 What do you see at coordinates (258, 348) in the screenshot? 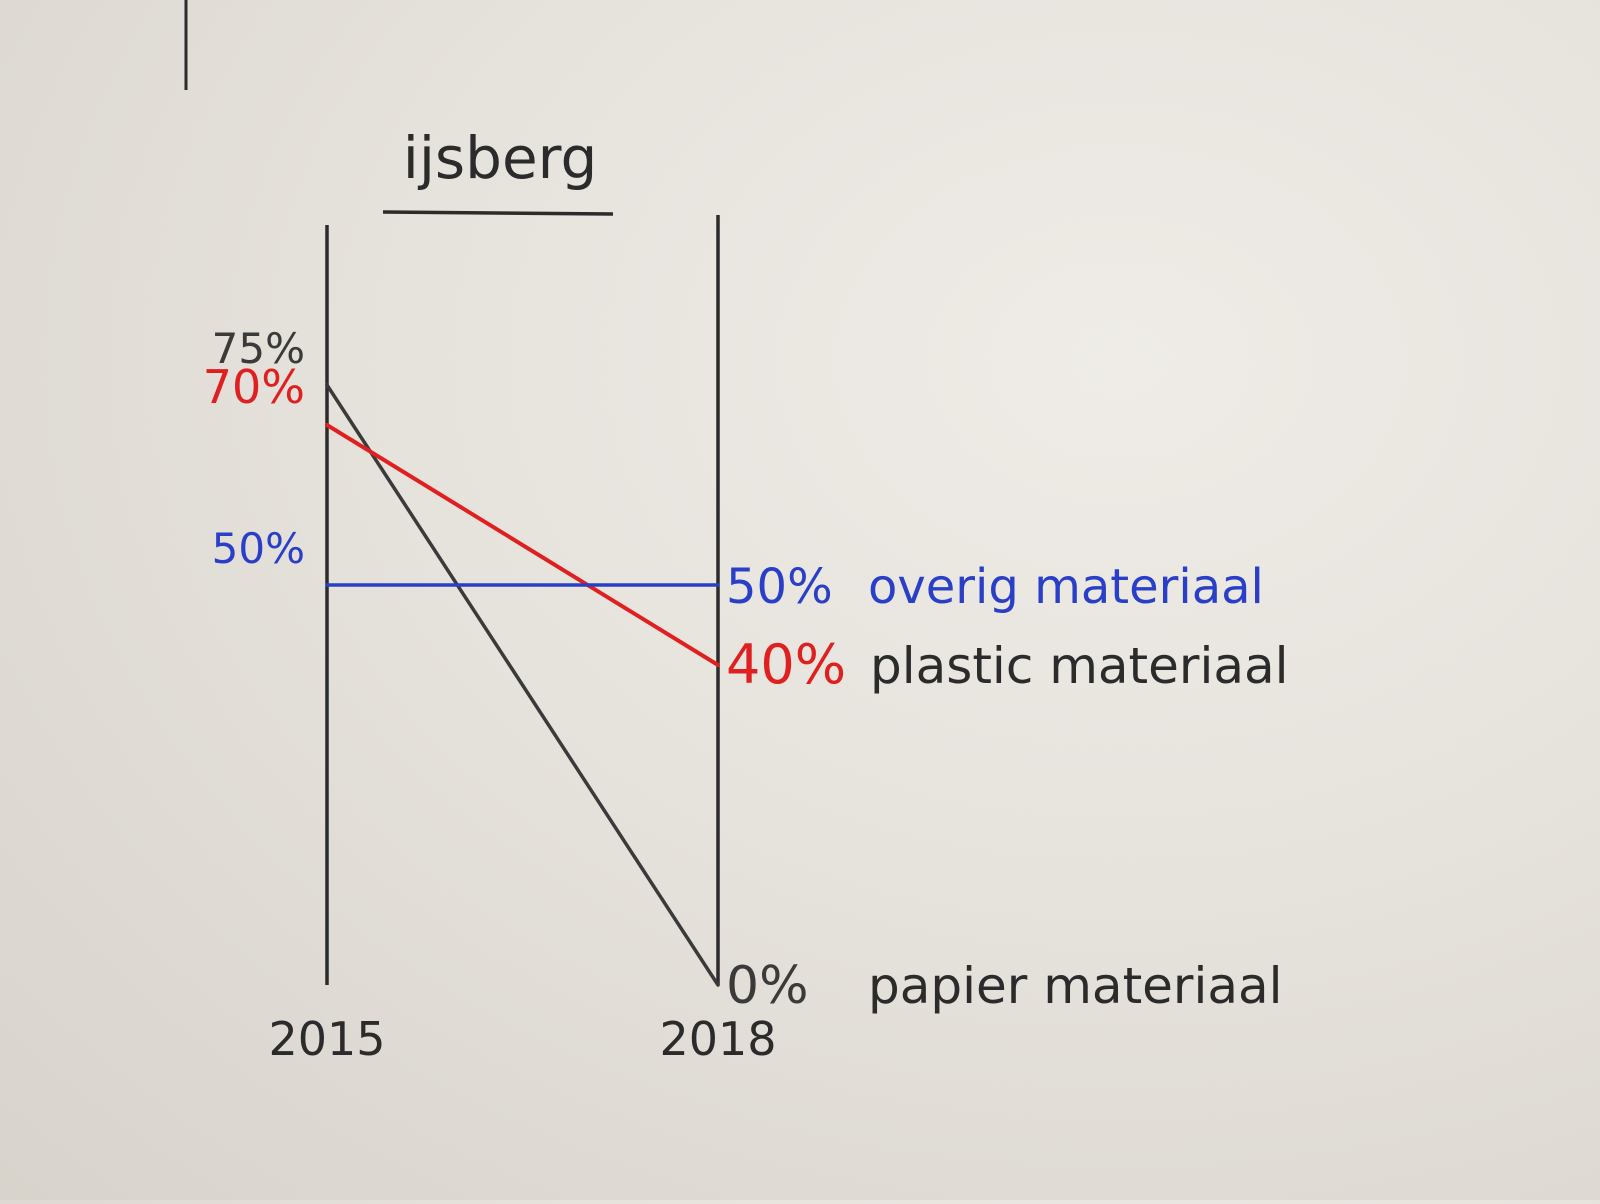
I see `start-label-papier: 75%` at bounding box center [258, 348].